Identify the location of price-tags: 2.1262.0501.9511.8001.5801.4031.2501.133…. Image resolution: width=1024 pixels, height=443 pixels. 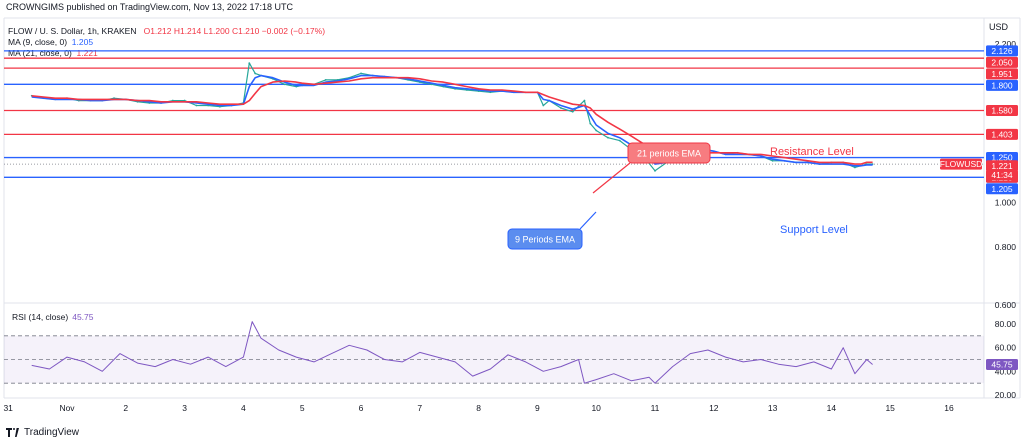
(979, 208).